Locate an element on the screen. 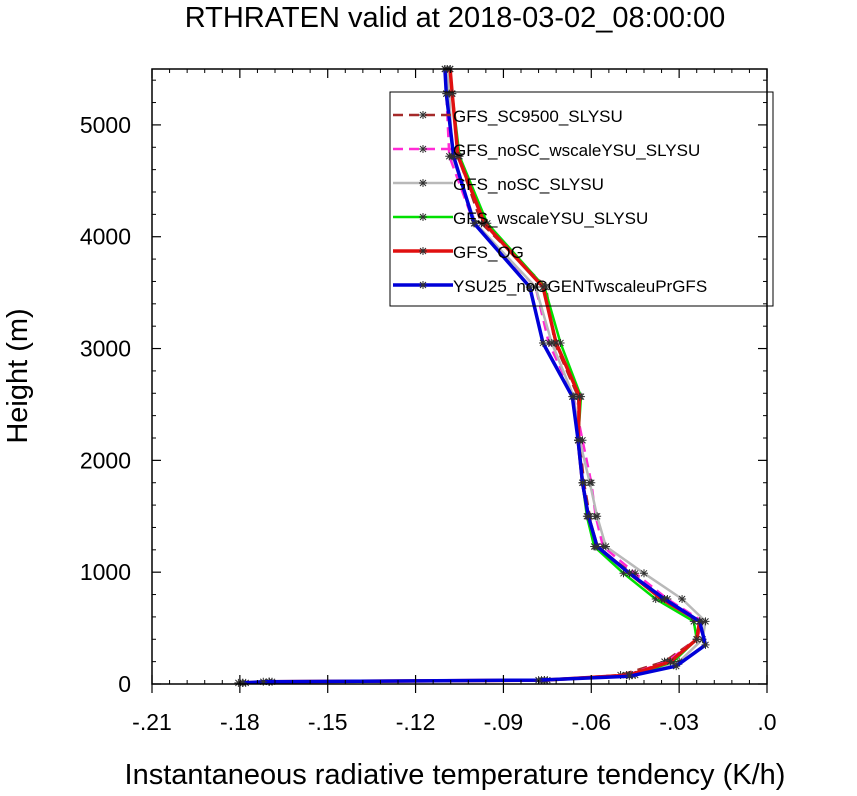  y-tick-label: 1000 is located at coordinates (105, 572).